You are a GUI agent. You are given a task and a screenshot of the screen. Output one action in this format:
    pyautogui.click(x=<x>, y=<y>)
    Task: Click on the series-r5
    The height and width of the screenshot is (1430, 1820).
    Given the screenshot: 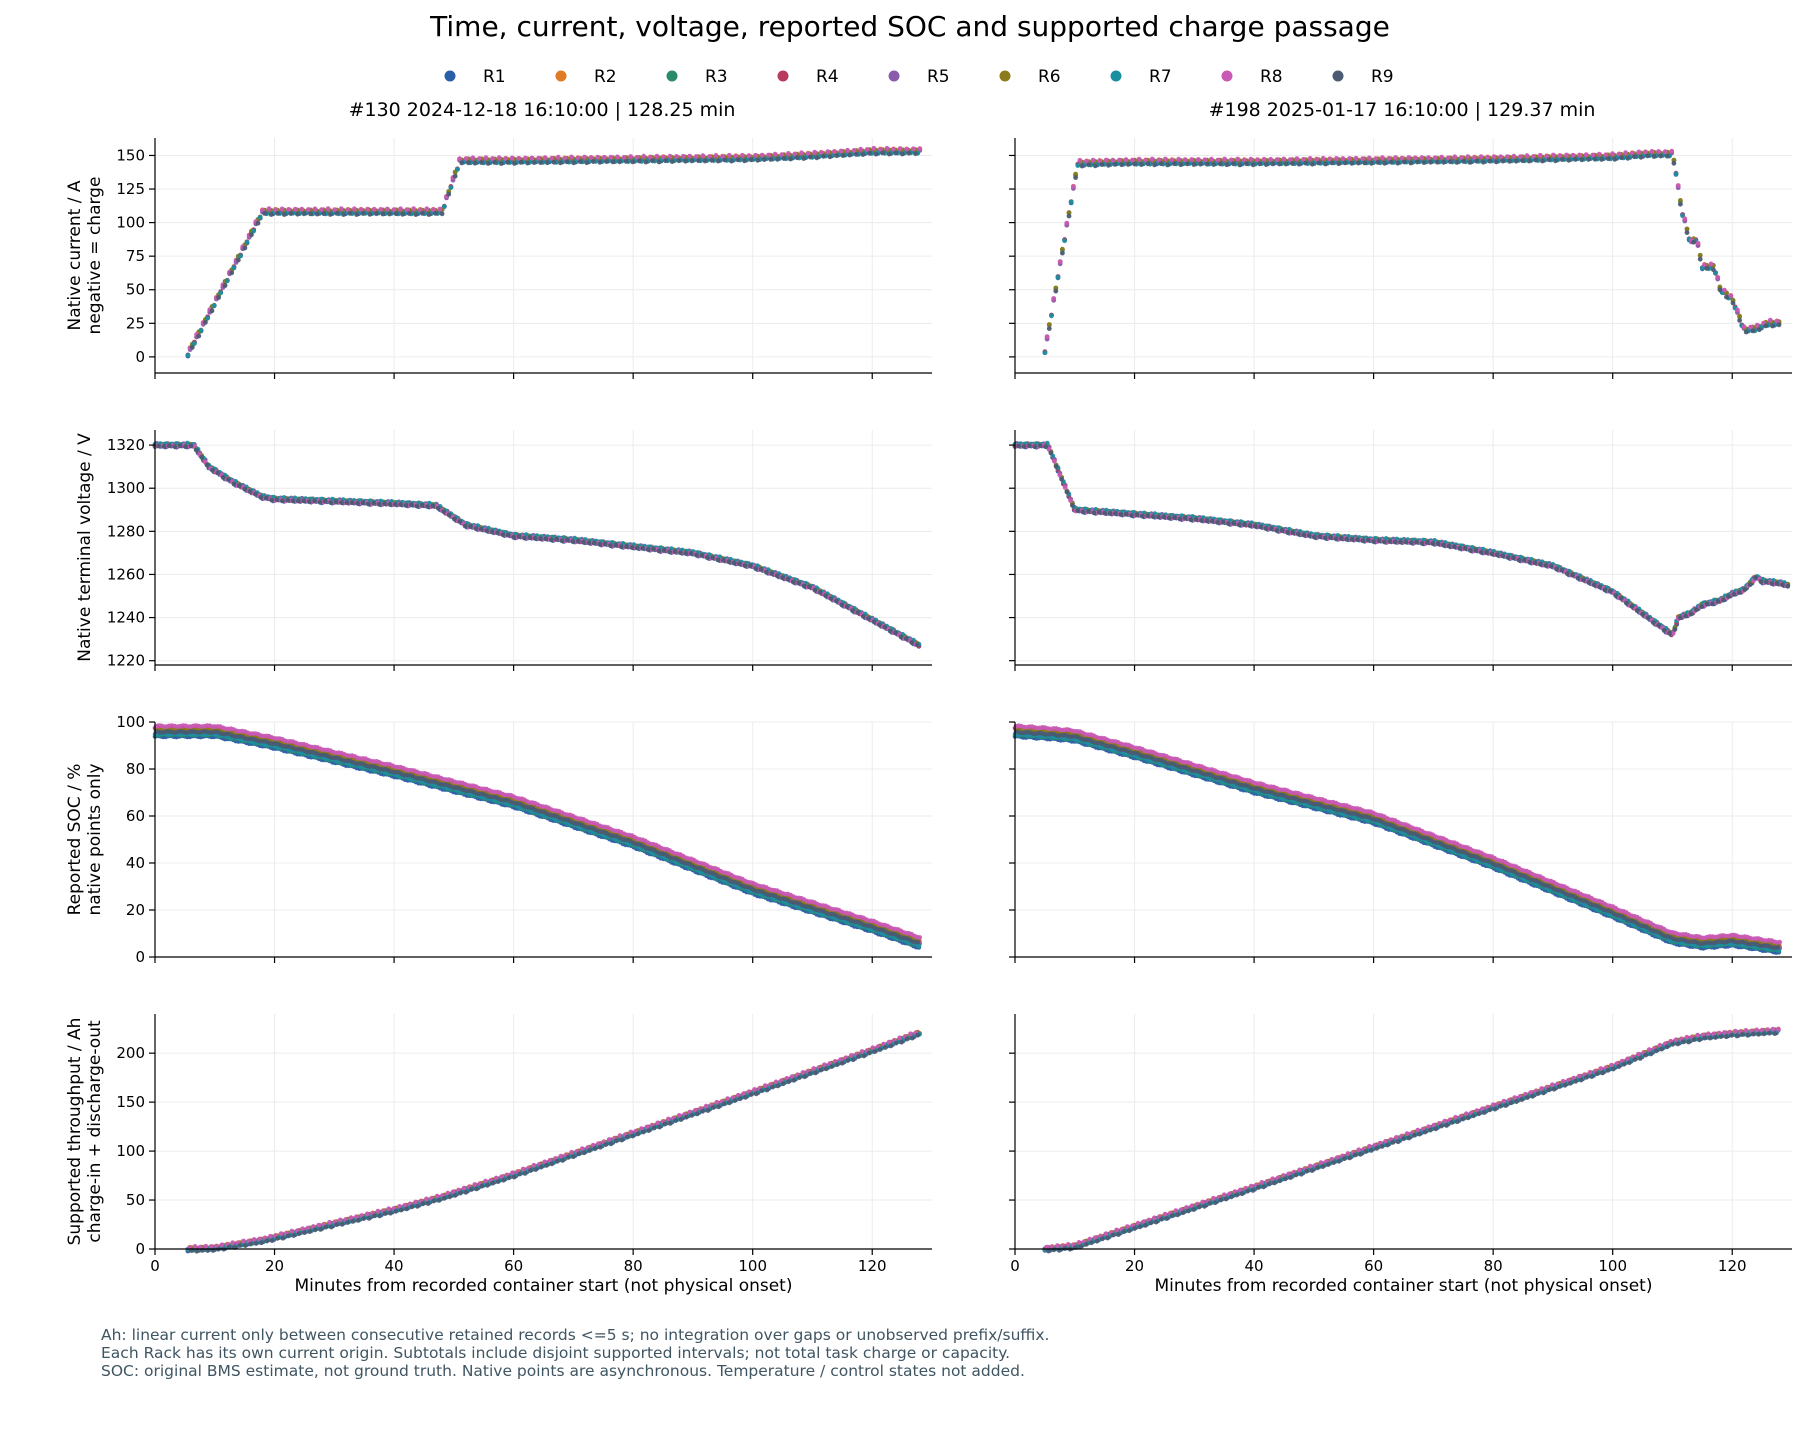 What is the action you would take?
    pyautogui.click(x=555, y=250)
    